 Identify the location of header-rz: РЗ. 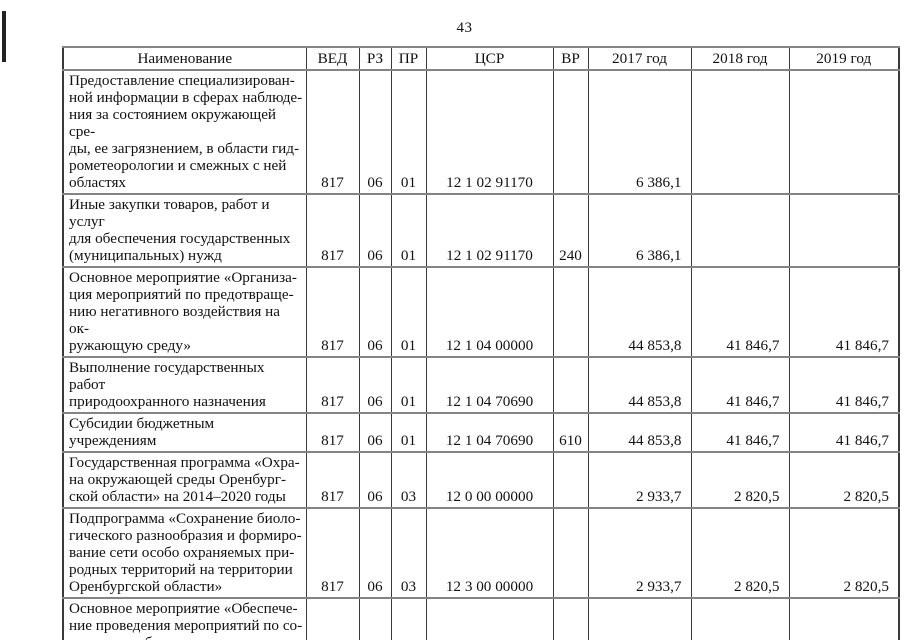
(375, 58).